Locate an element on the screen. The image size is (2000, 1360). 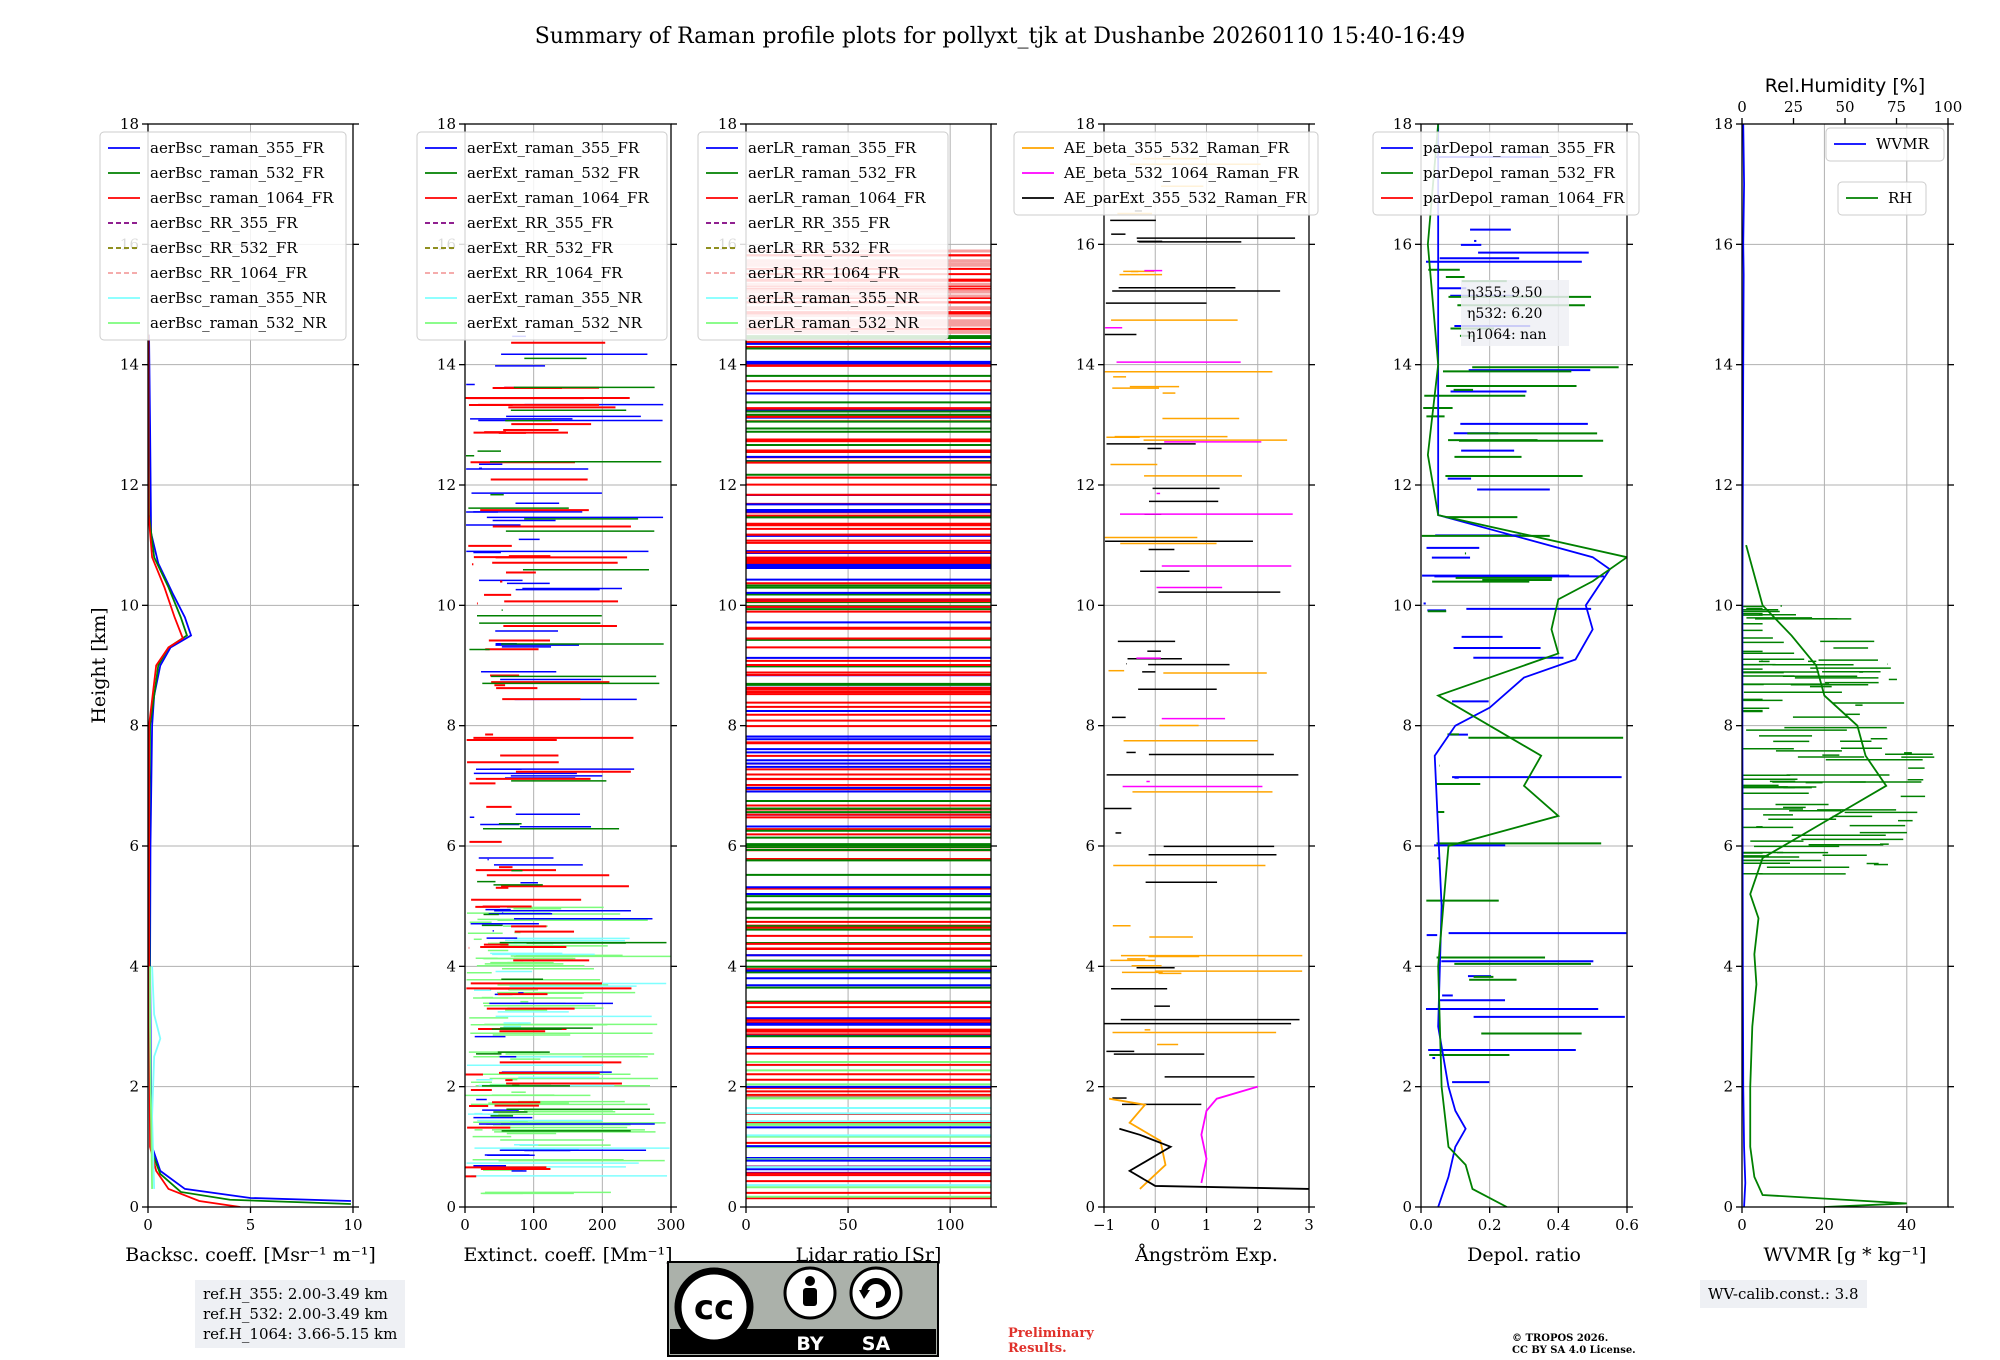
wv-calibration-box: WV-calib.const.: 3.8 is located at coordinates (1783, 1294).